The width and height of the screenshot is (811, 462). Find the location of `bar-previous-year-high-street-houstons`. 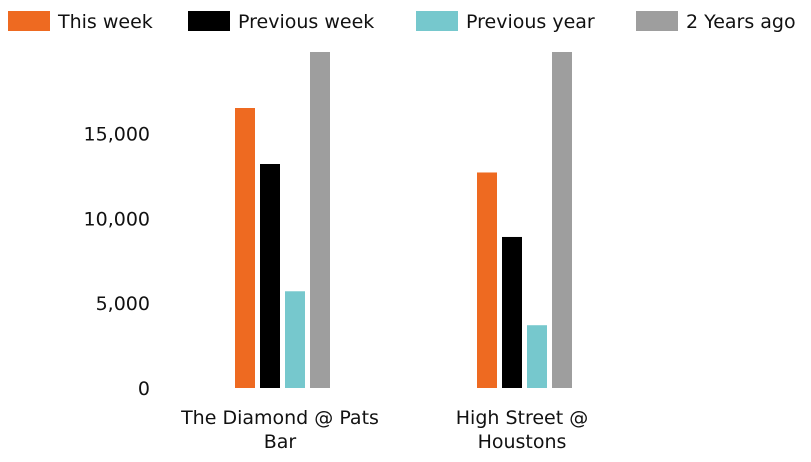

bar-previous-year-high-street-houstons is located at coordinates (537, 356).